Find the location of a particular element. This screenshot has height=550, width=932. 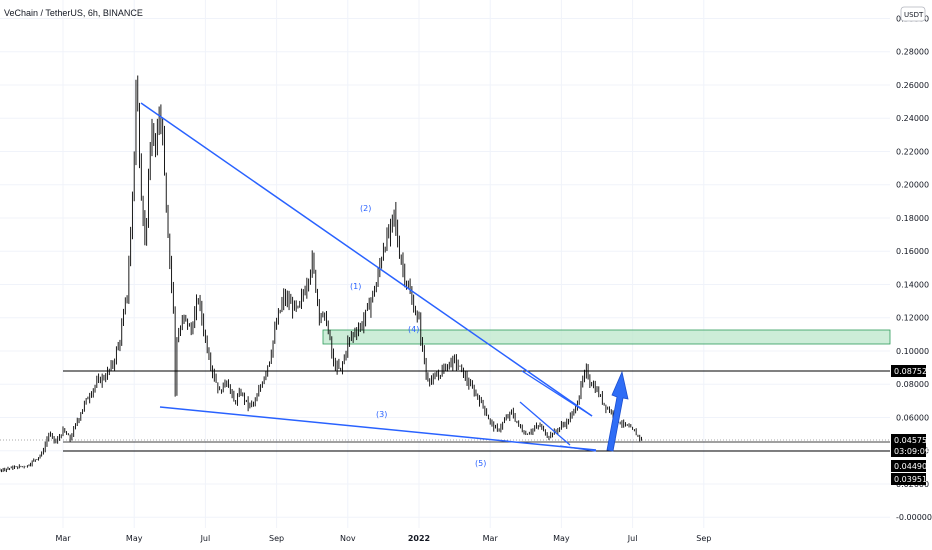

y-tick-label: 0.10000 is located at coordinates (912, 351).